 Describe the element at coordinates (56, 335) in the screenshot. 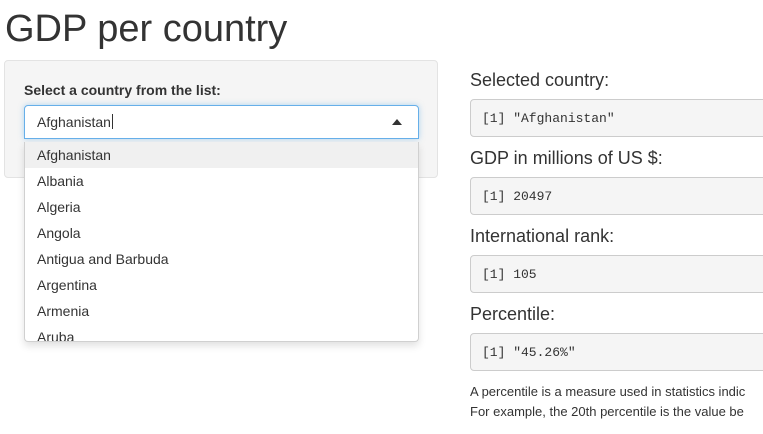

I see `dropdown-option-aruba: Aruba` at that location.